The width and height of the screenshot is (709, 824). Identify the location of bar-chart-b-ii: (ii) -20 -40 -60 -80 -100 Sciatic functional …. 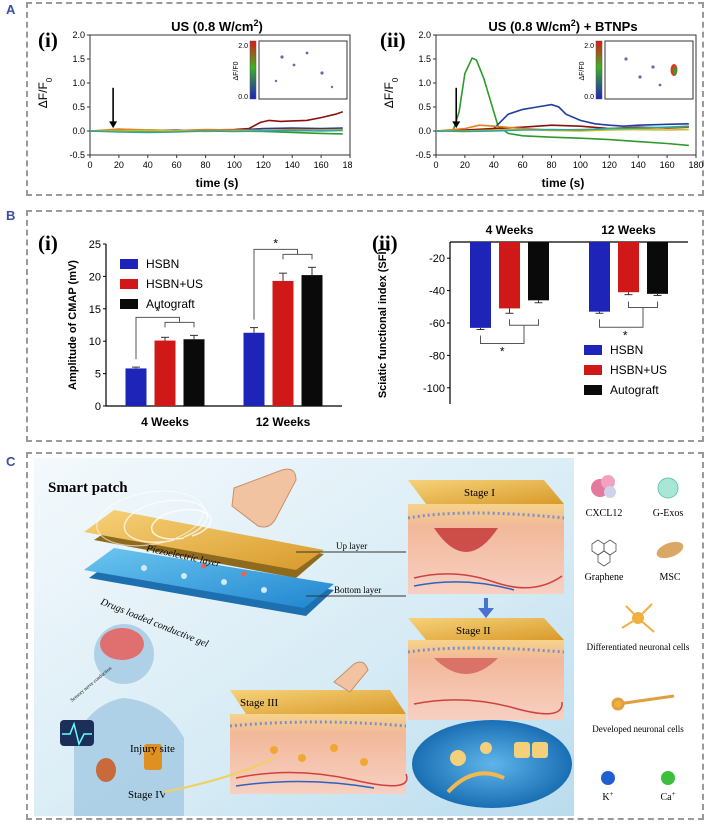
(530, 313).